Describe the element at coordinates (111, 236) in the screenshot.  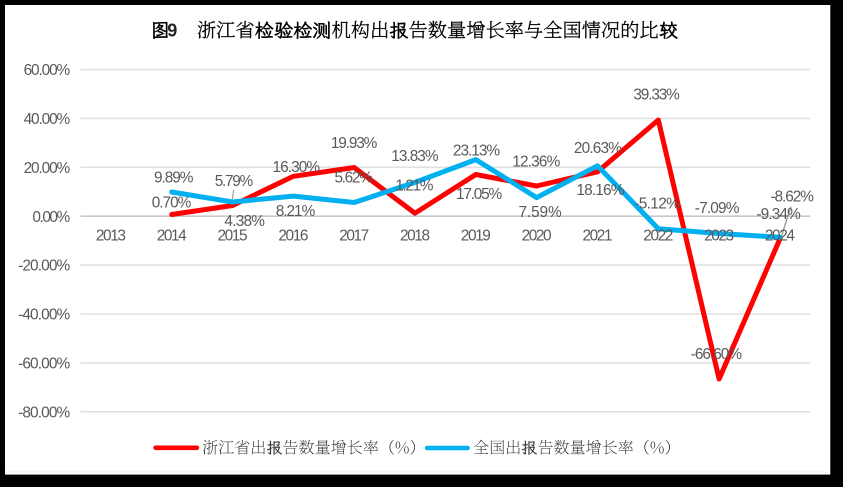
I see `svg-text: 2013` at that location.